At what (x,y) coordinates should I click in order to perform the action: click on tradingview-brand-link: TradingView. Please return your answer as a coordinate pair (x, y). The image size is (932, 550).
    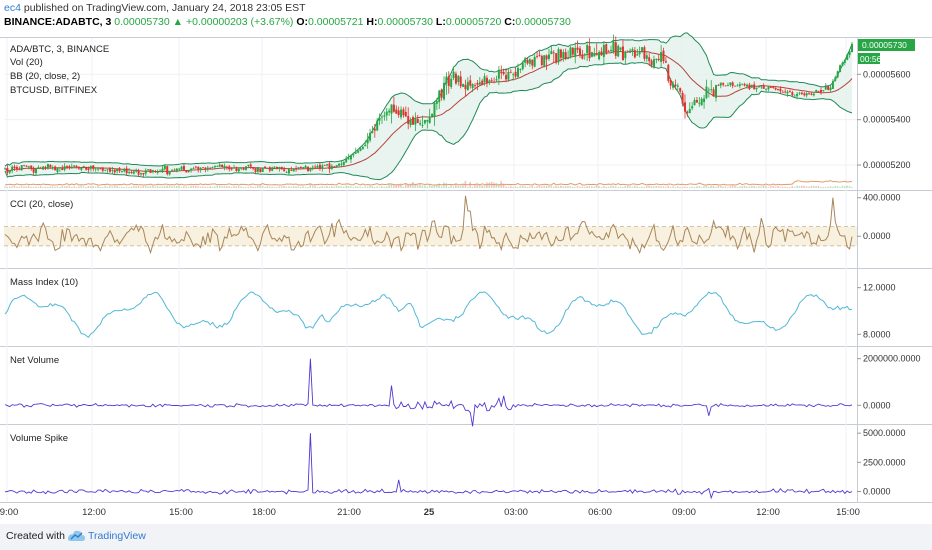
    Looking at the image, I should click on (117, 536).